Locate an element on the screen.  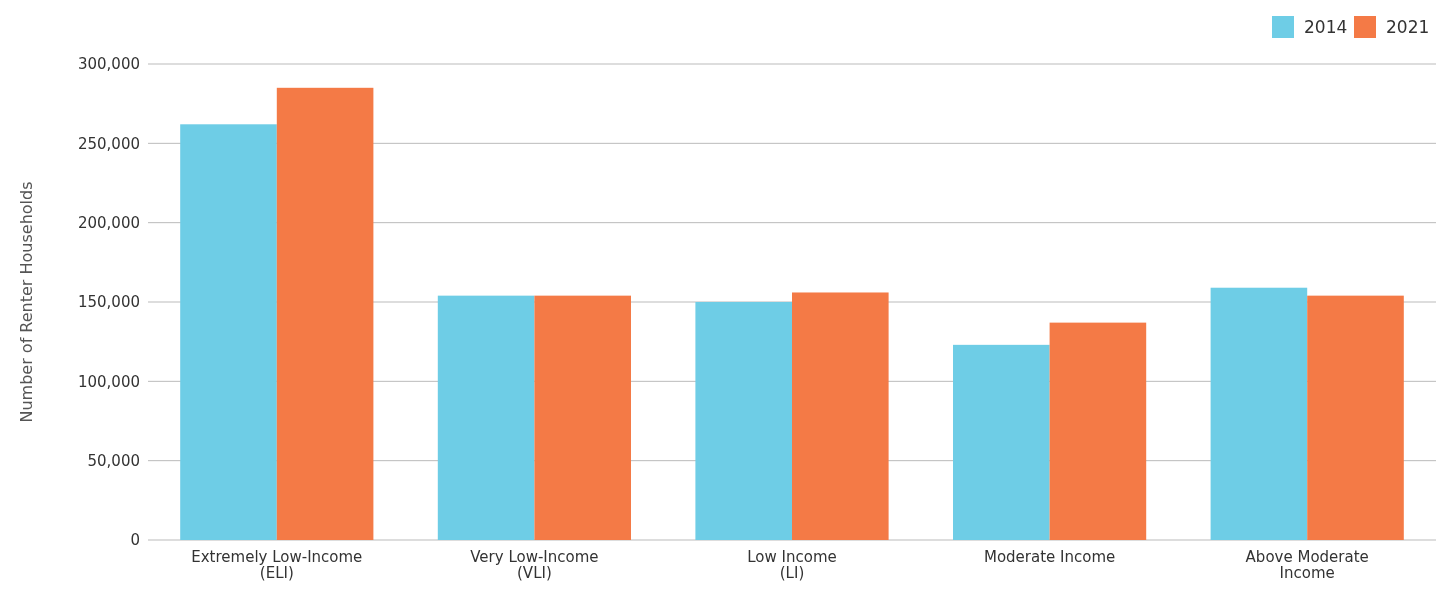
x-tick-label: Moderate Income is located at coordinates (1049, 557).